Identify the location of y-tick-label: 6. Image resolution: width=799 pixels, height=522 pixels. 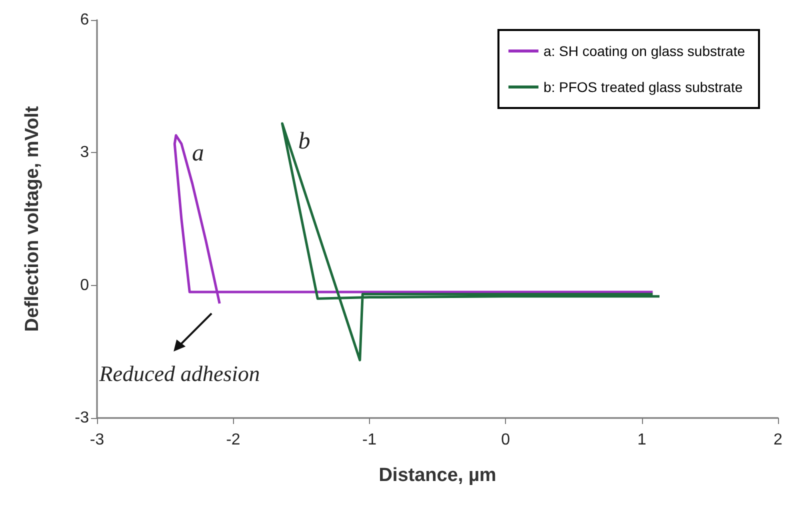
(85, 20).